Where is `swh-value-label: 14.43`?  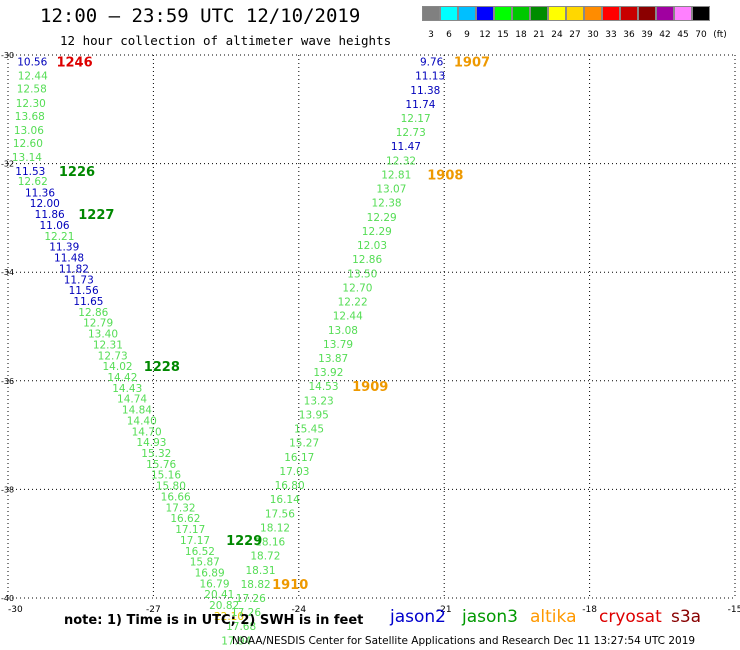
swh-value-label: 14.43 is located at coordinates (127, 389).